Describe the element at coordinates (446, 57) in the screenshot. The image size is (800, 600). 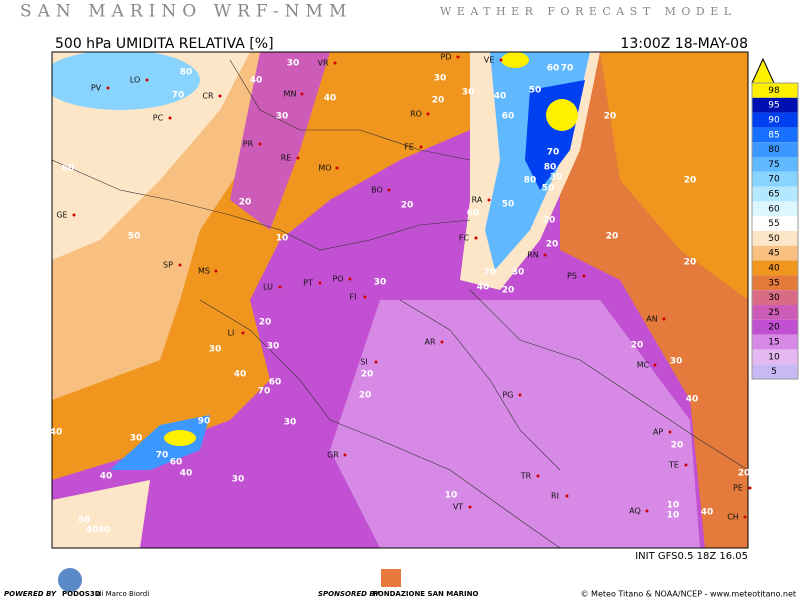
I see `city-label: PD` at that location.